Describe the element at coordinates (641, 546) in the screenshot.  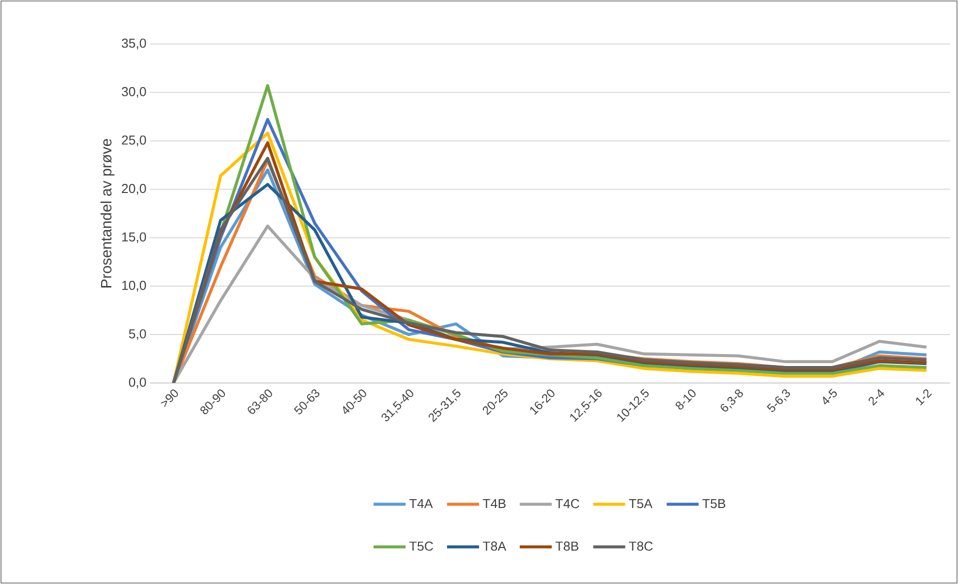
I see `legend-label: T8C` at that location.